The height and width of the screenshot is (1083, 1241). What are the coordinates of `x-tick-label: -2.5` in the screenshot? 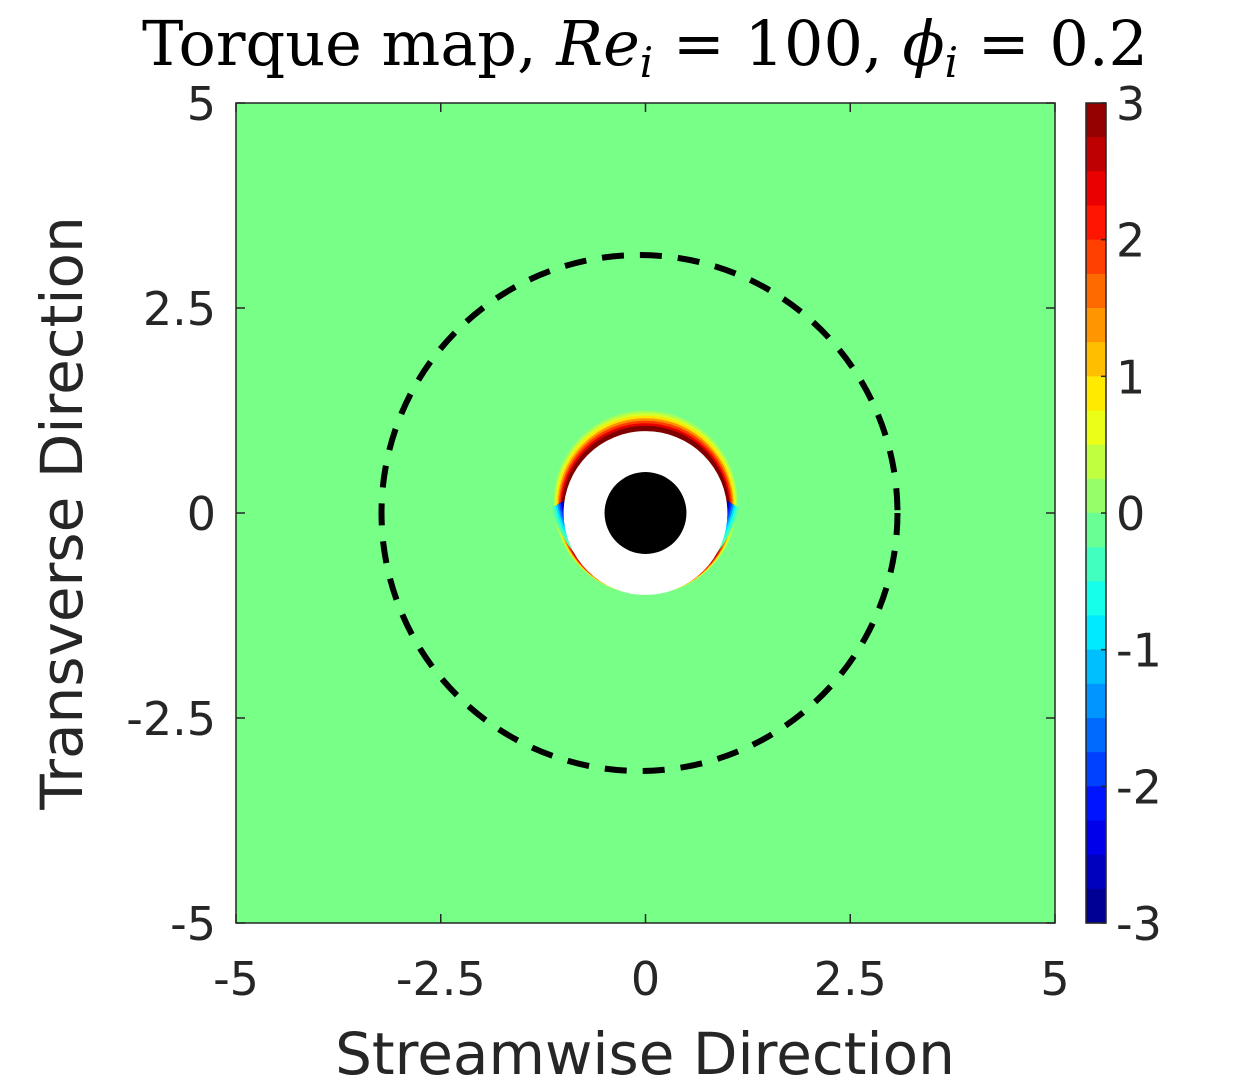 It's located at (441, 979).